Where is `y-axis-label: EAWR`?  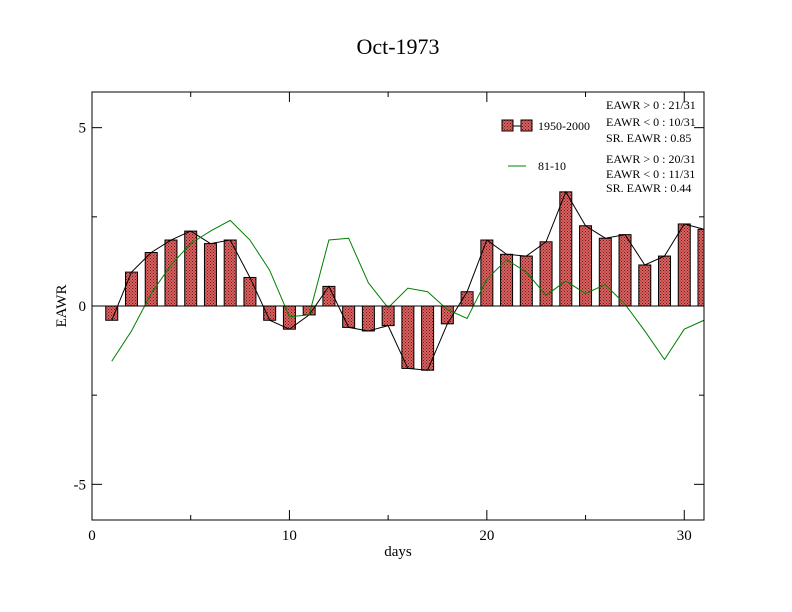 y-axis-label: EAWR is located at coordinates (62, 306).